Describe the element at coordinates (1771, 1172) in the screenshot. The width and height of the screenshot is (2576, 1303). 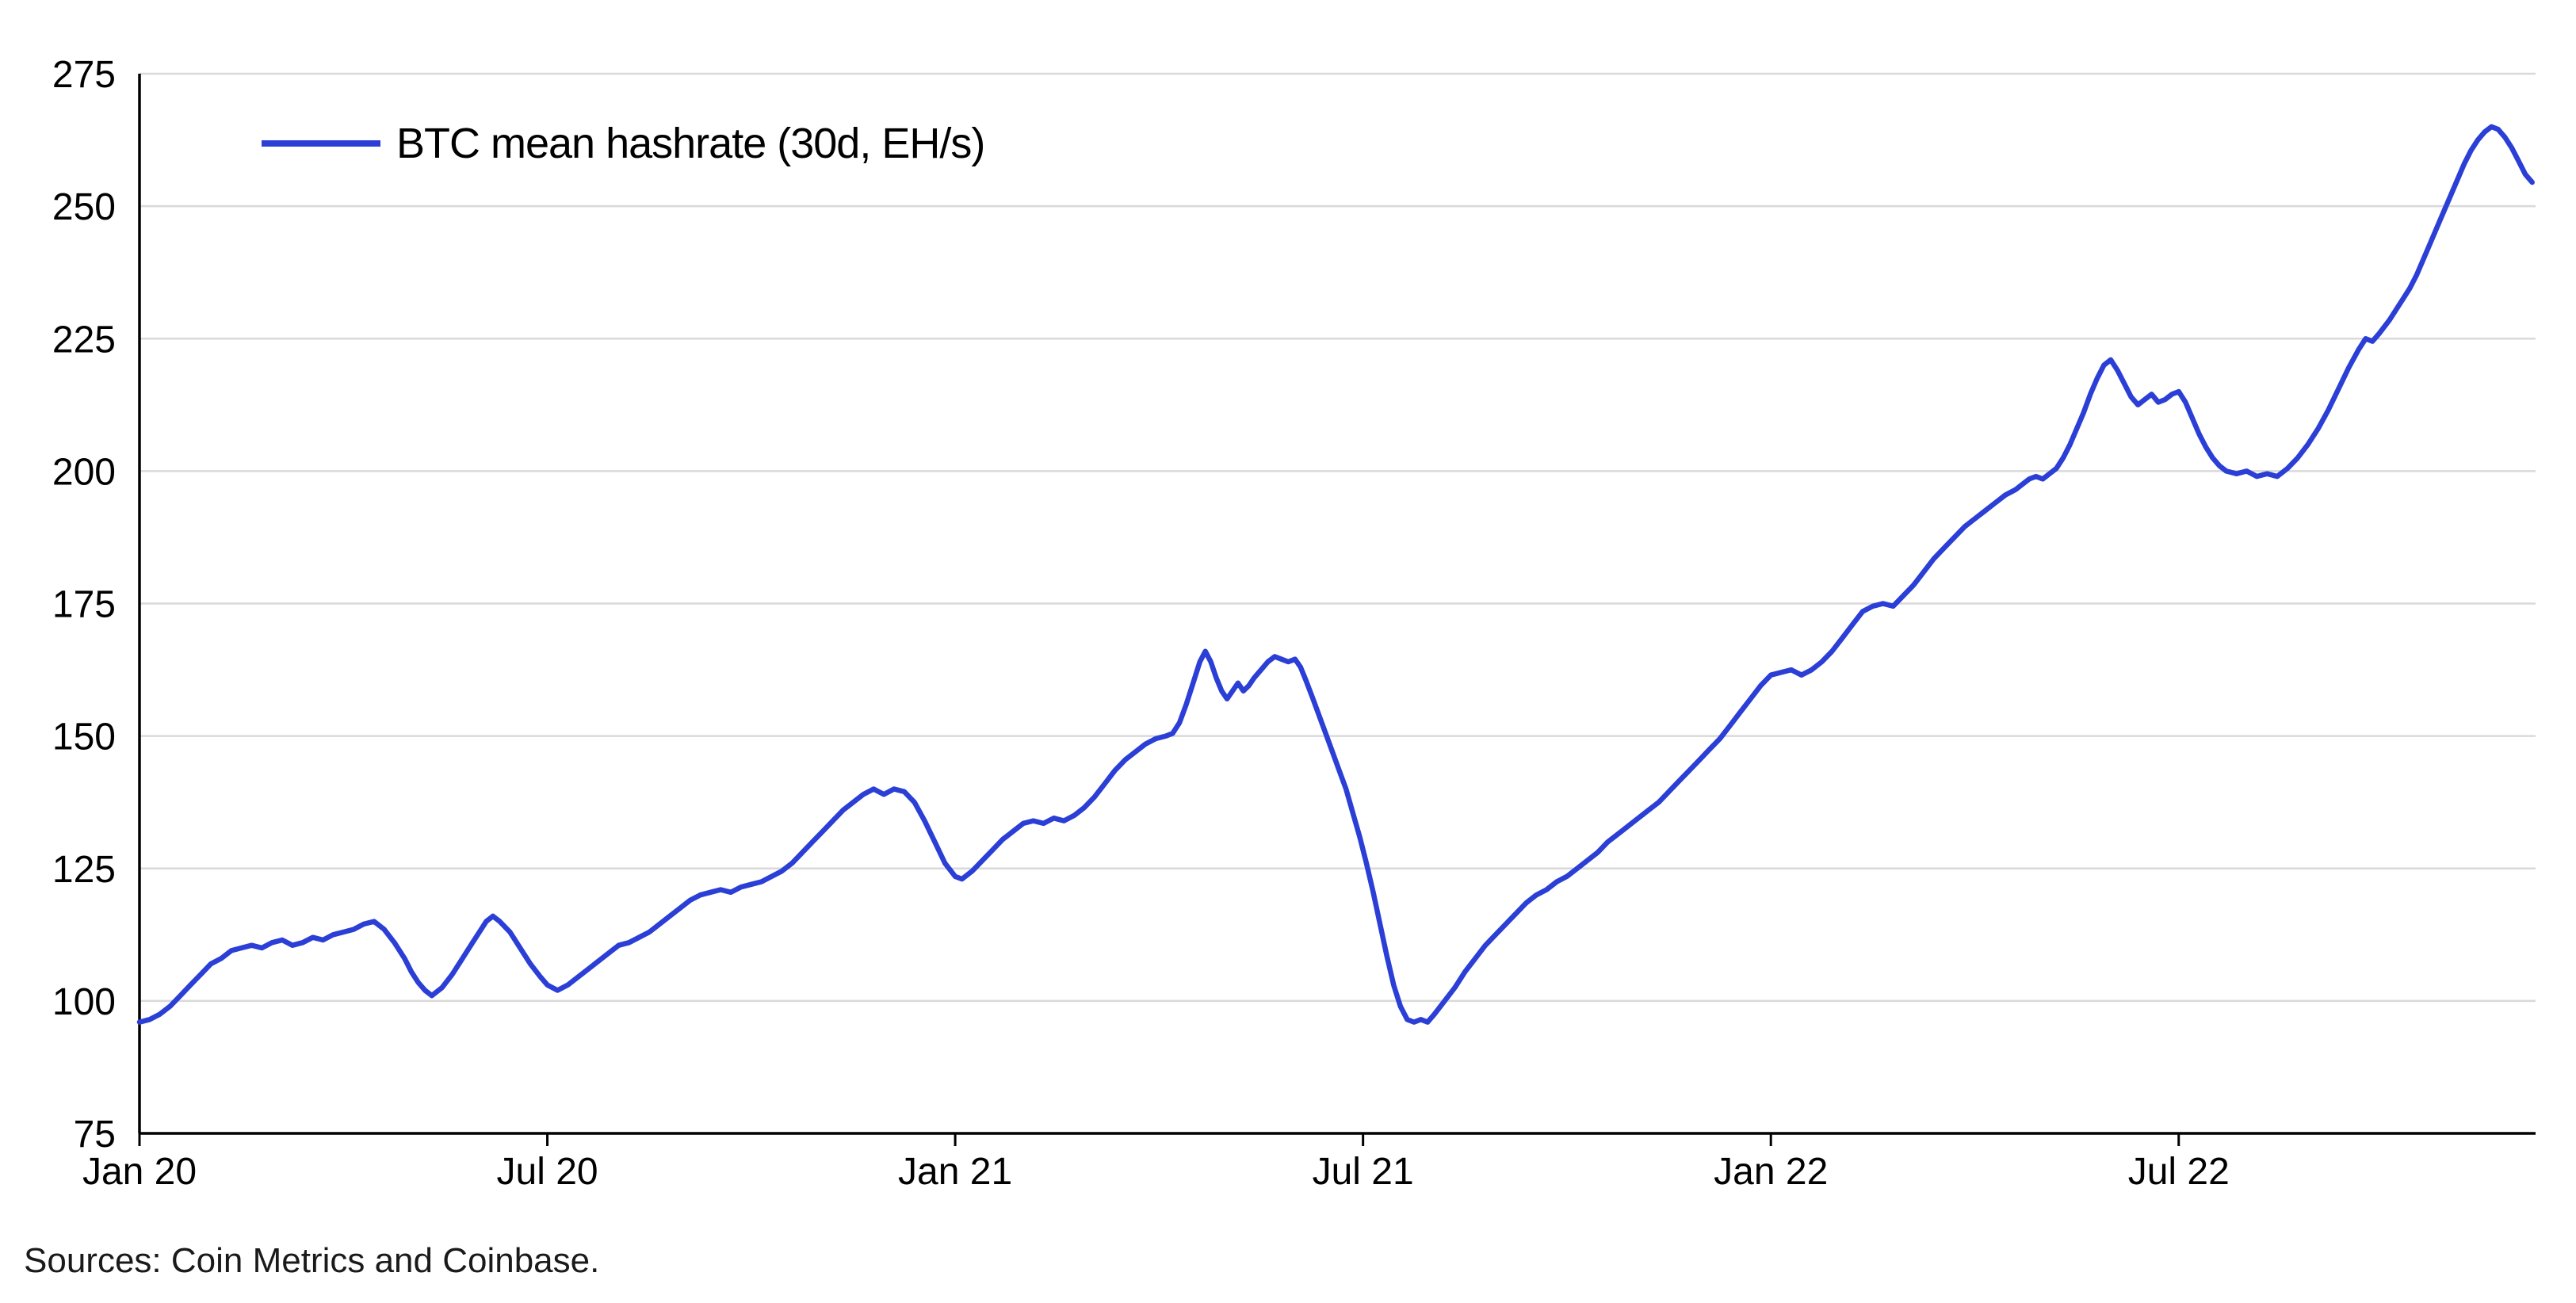
I see `x-axis-tick-label: Jan 22` at that location.